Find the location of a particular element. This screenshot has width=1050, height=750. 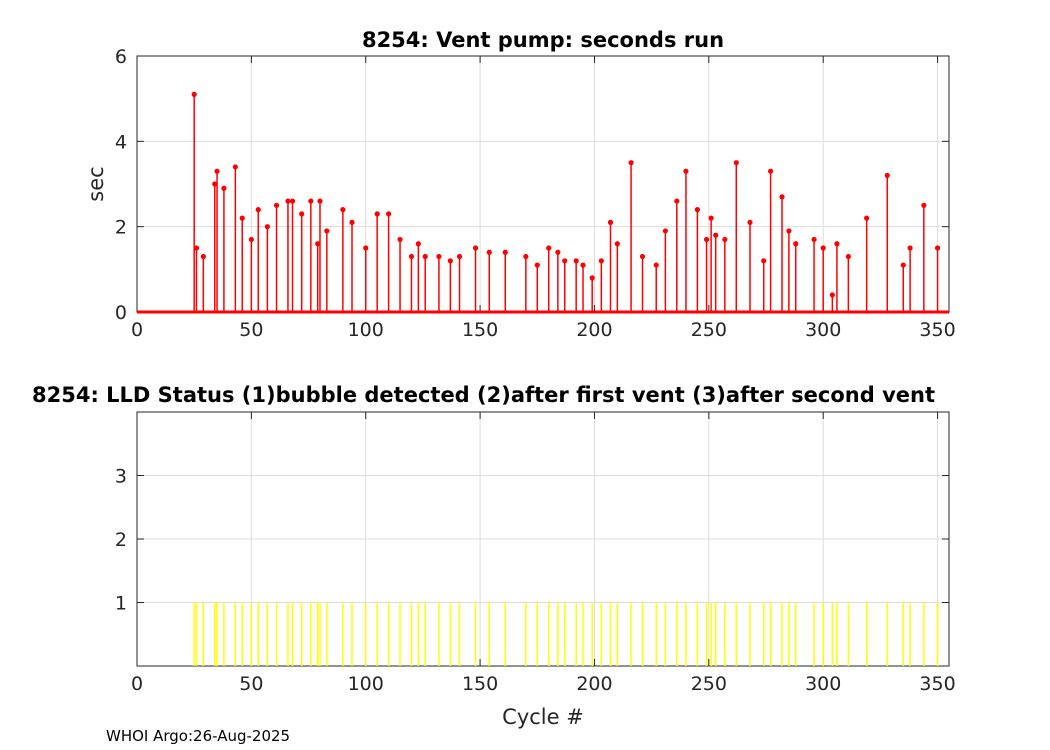

lld-xlabel: Cycle # is located at coordinates (543, 717).